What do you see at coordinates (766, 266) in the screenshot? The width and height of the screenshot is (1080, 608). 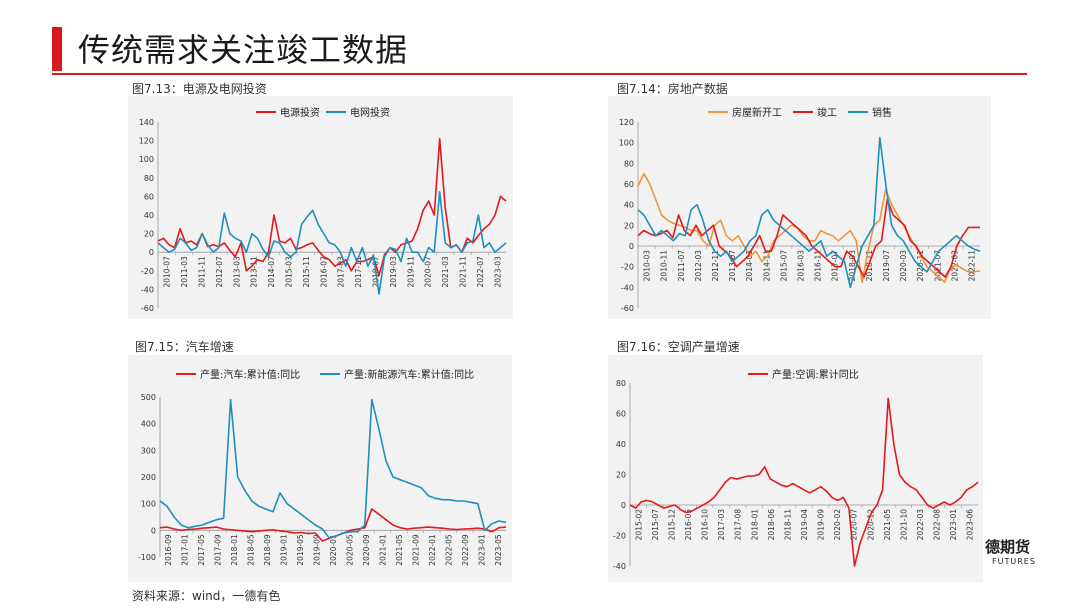 I see `x-tick-label: 2014-11` at bounding box center [766, 266].